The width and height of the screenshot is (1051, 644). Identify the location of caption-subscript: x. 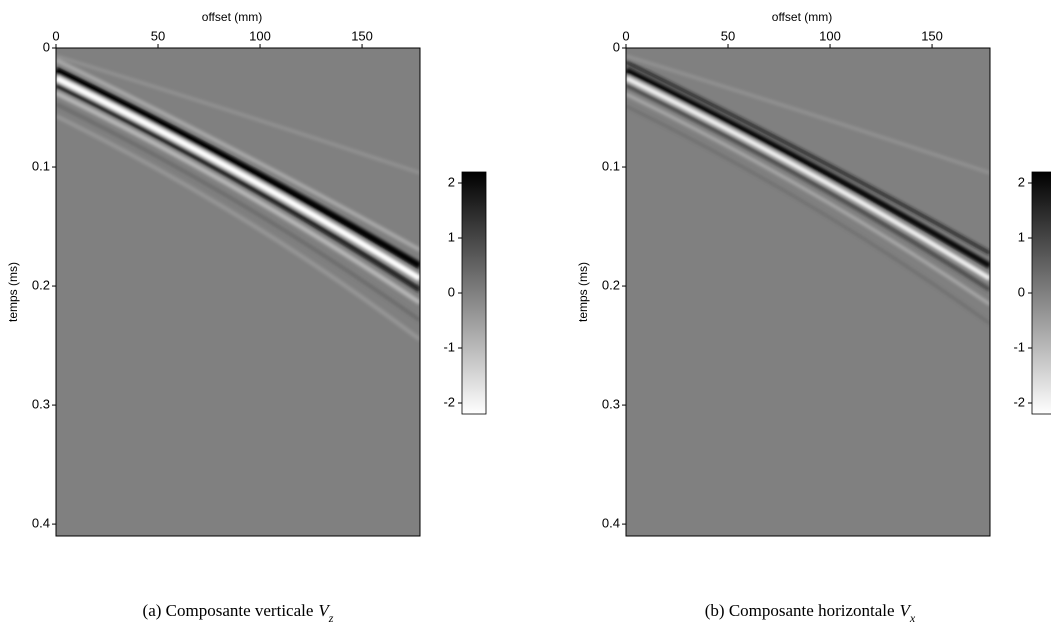
(912, 618).